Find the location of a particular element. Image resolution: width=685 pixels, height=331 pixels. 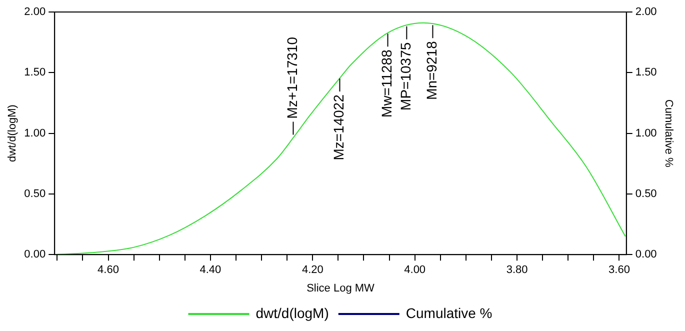

y-tick-label: 0.50 is located at coordinates (35, 194).